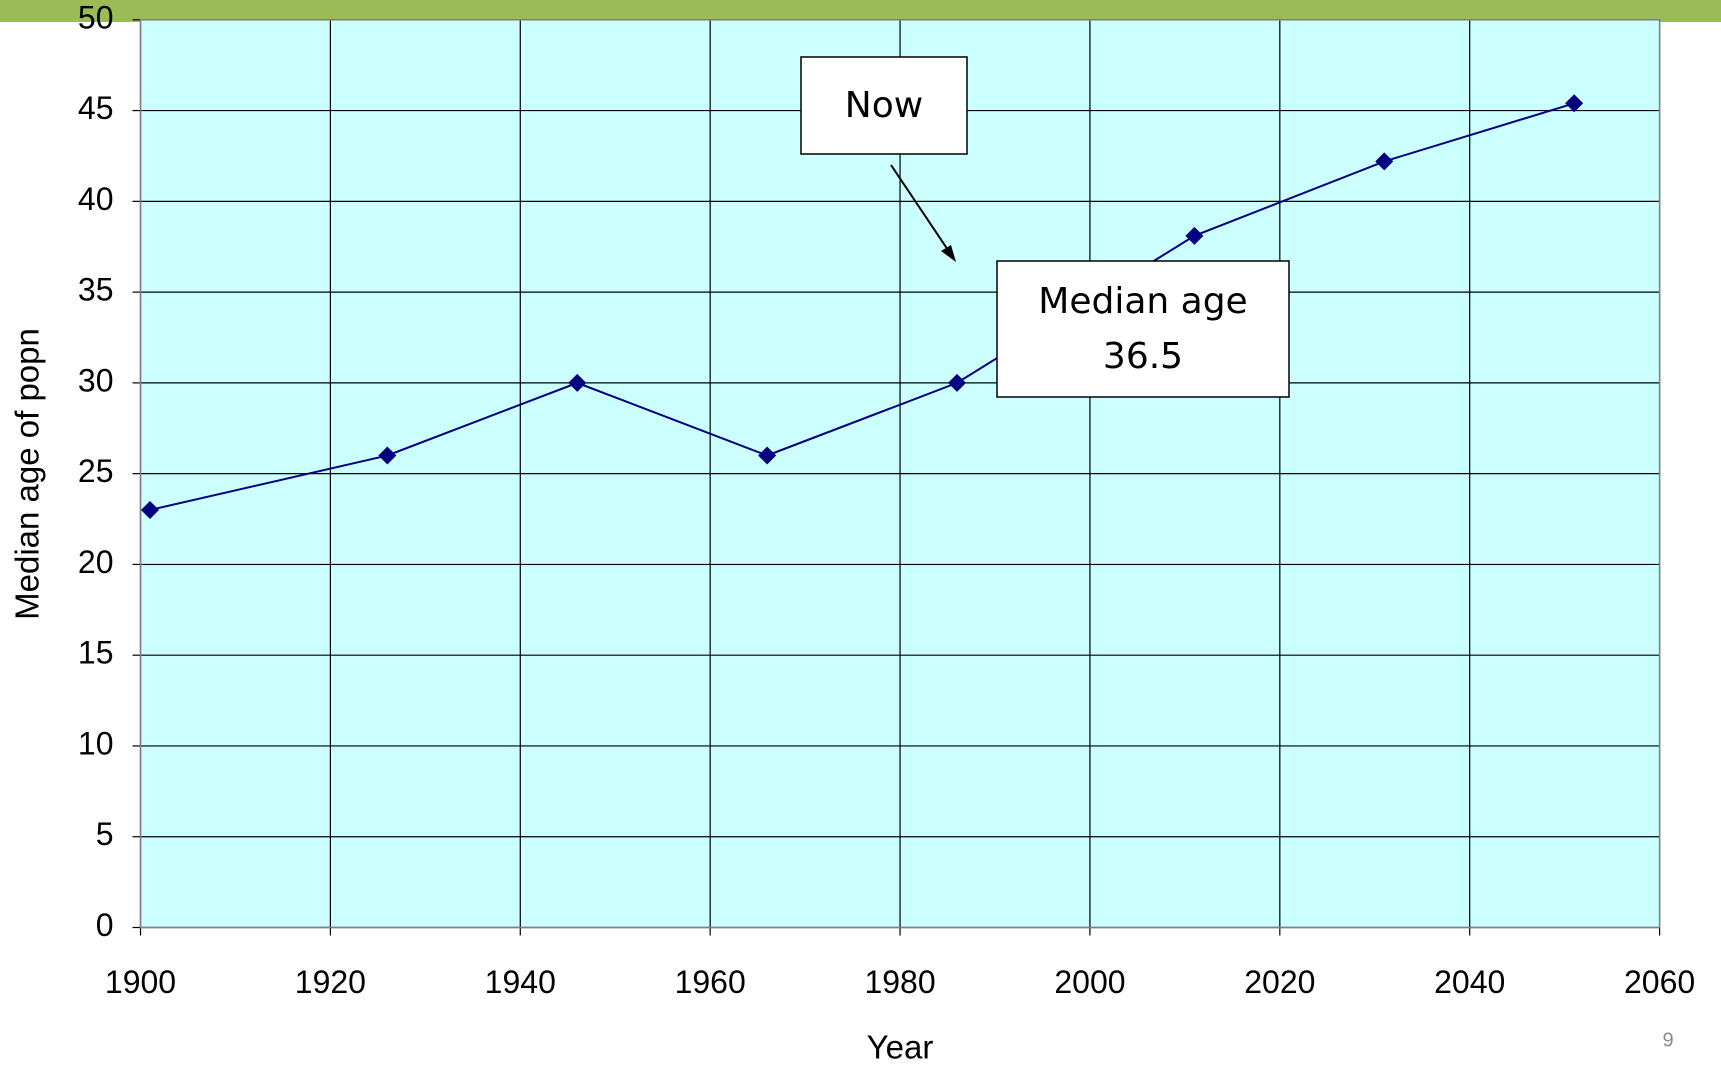 Image resolution: width=1721 pixels, height=1068 pixels. Describe the element at coordinates (96, 562) in the screenshot. I see `y-tick-label: 20` at that location.